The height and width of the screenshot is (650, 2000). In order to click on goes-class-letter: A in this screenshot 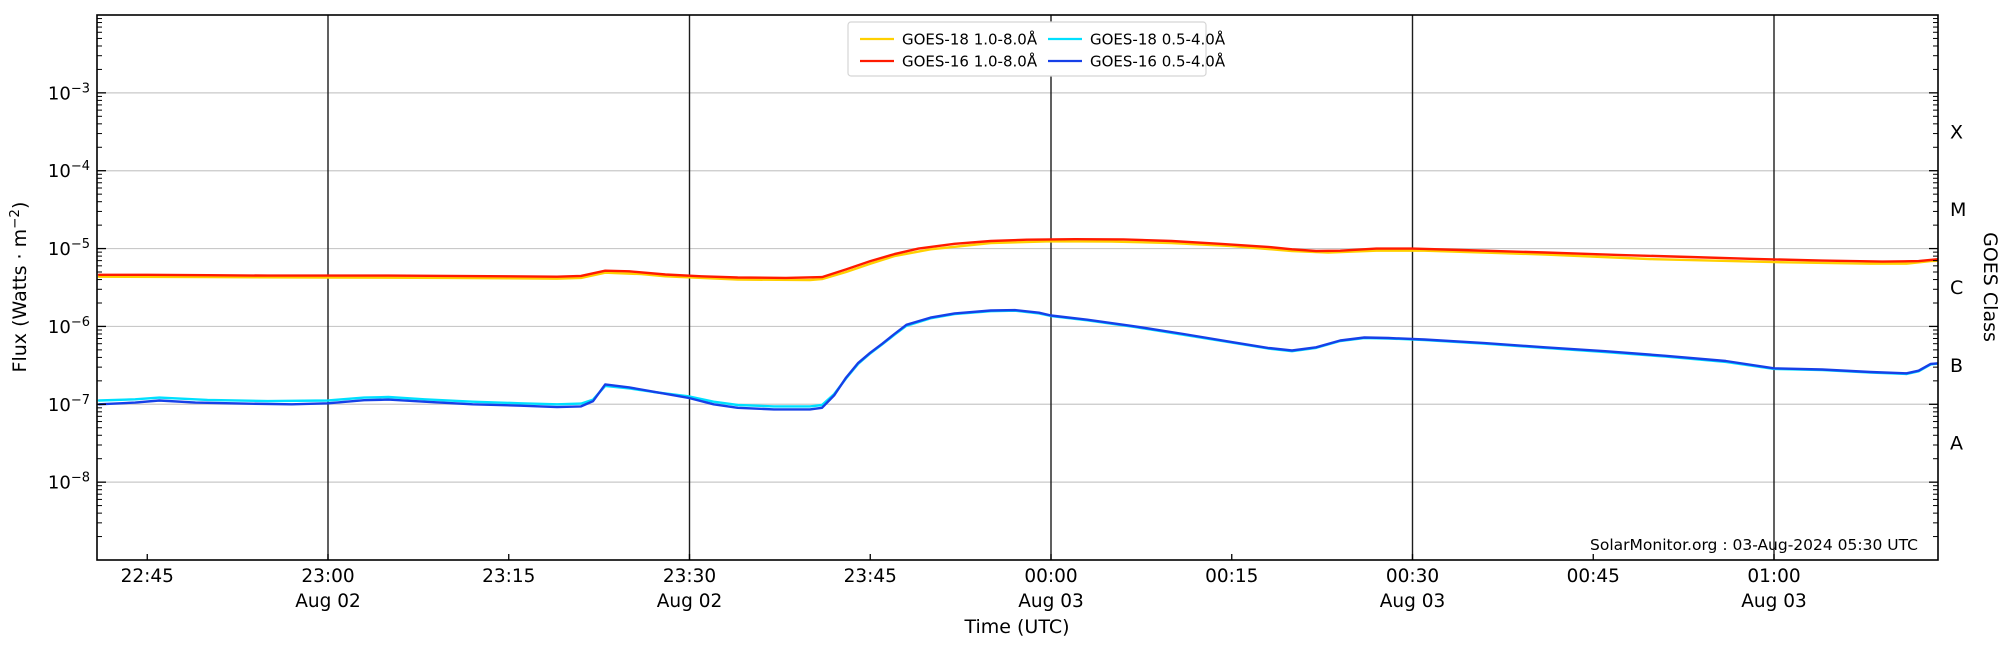, I will do `click(1956, 444)`.